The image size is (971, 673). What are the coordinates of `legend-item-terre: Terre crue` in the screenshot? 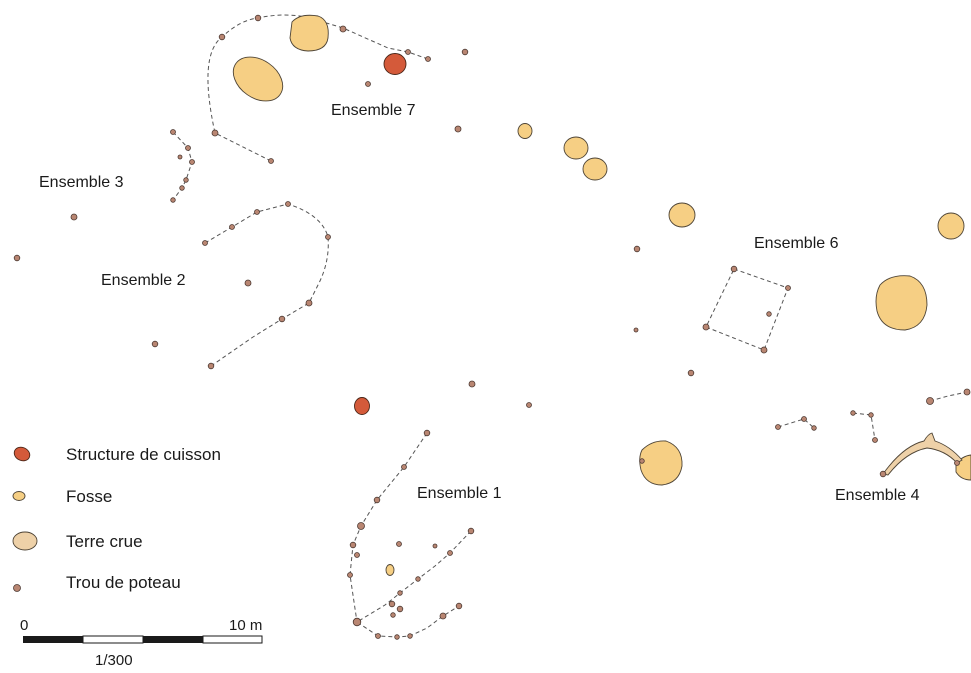 It's located at (77, 541).